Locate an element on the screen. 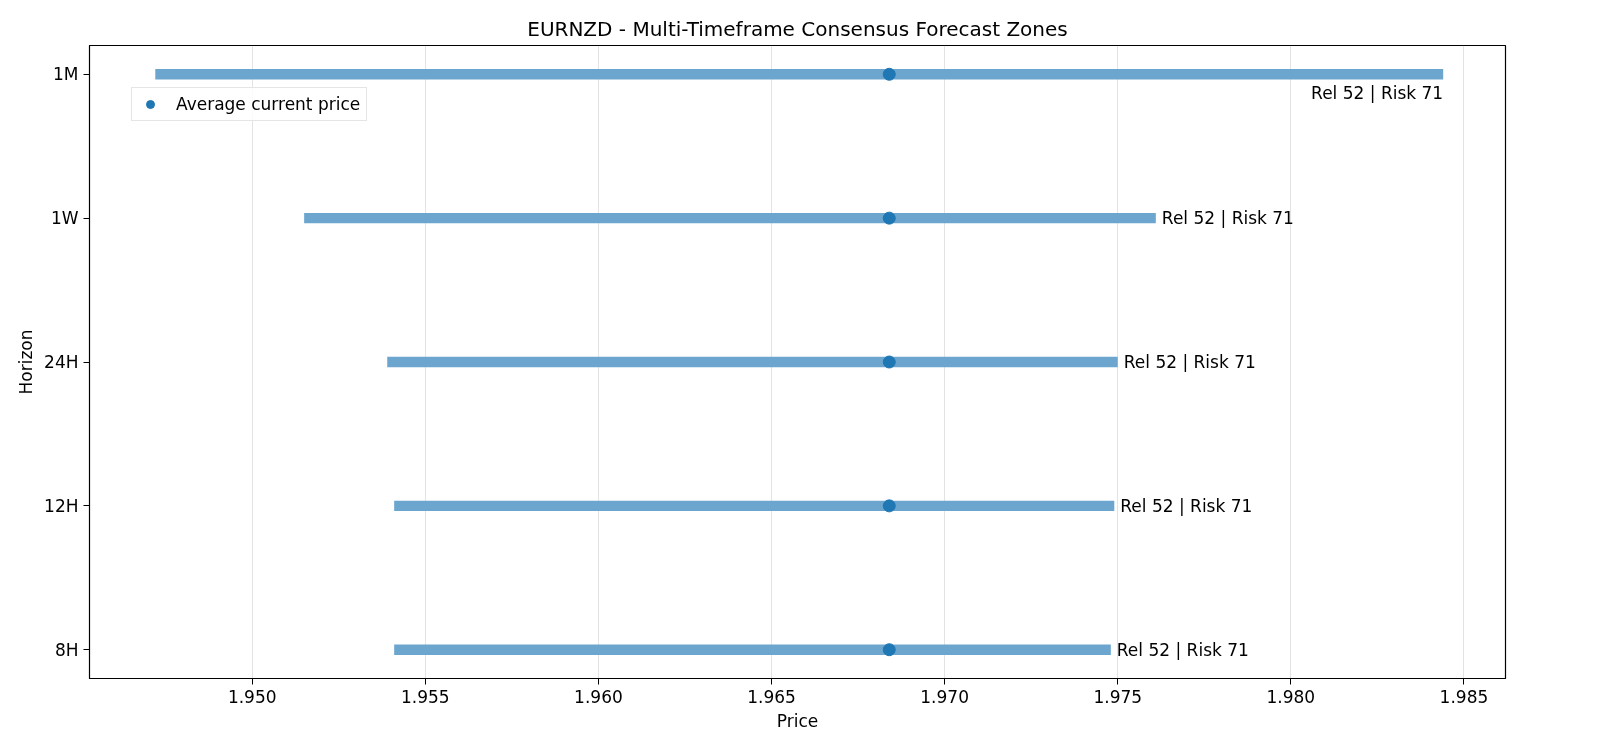 The image size is (1600, 738). y-tick-label: 12H is located at coordinates (61, 505).